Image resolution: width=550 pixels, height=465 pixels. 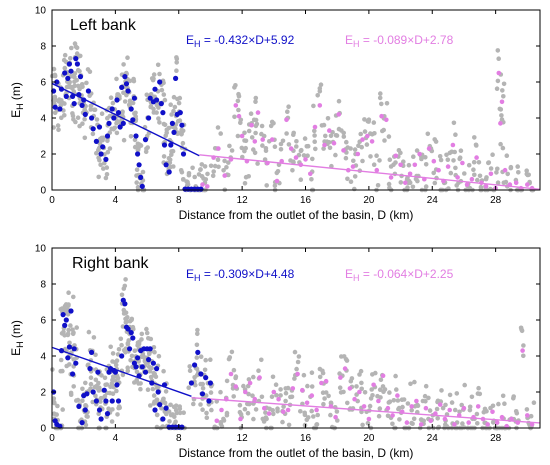 What do you see at coordinates (496, 438) in the screenshot?
I see `x-tick-label: 28` at bounding box center [496, 438].